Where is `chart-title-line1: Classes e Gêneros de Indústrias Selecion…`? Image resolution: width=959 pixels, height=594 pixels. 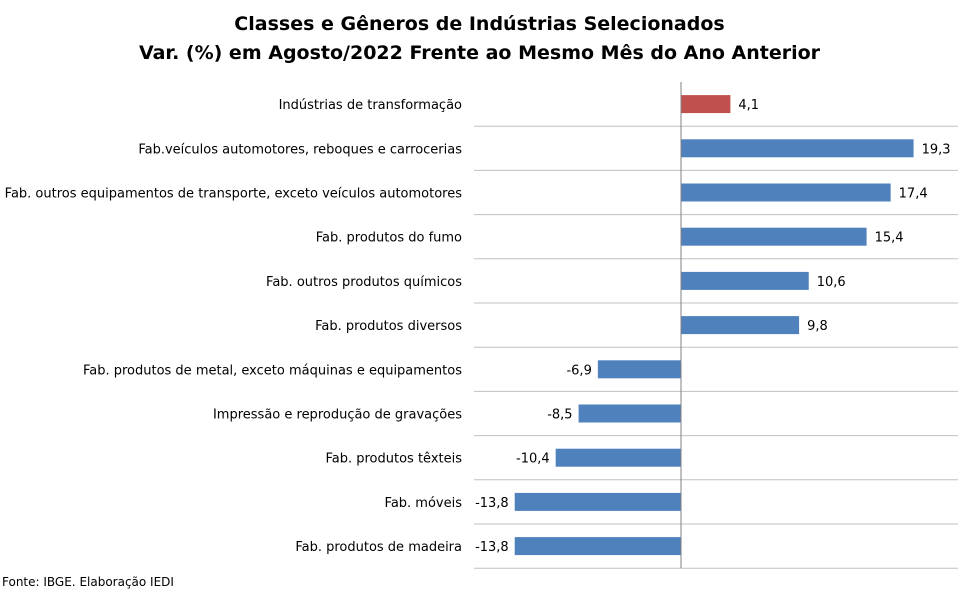 chart-title-line1: Classes e Gêneros de Indústrias Selecion… is located at coordinates (479, 24).